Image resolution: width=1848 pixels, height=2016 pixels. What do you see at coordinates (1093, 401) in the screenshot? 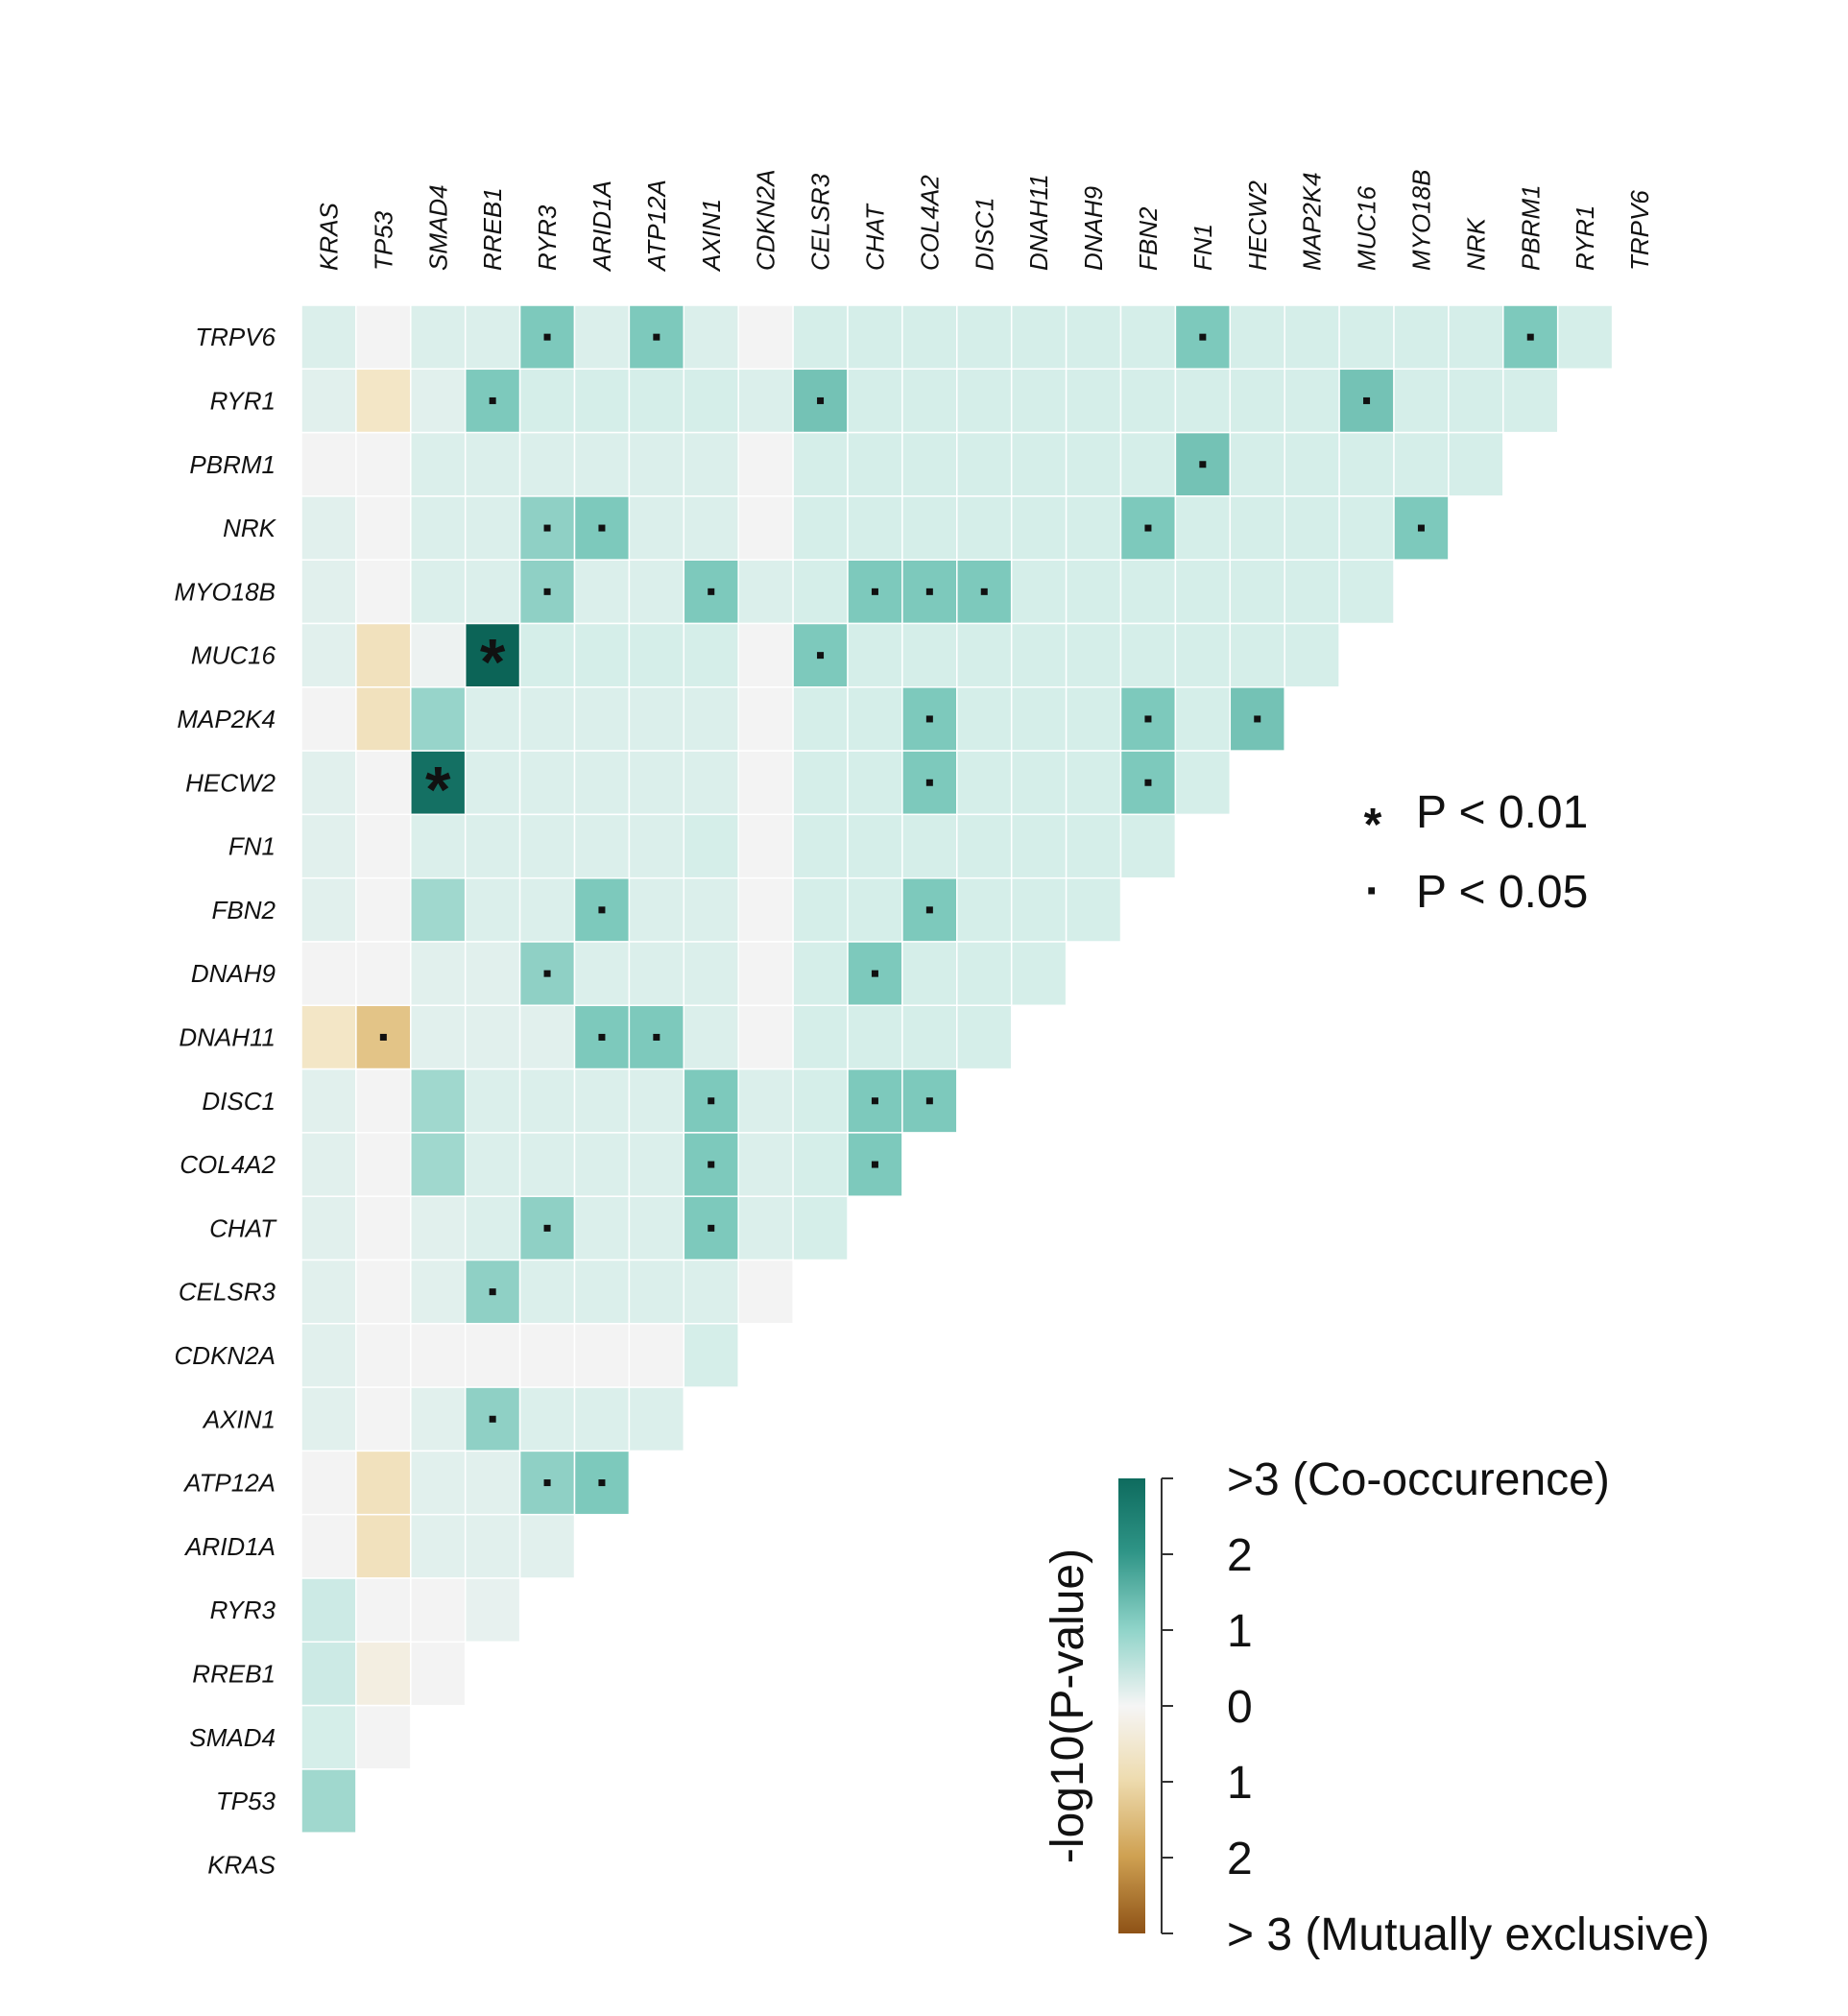
I see `heatmap-cell-ryr1-dnah9` at bounding box center [1093, 401].